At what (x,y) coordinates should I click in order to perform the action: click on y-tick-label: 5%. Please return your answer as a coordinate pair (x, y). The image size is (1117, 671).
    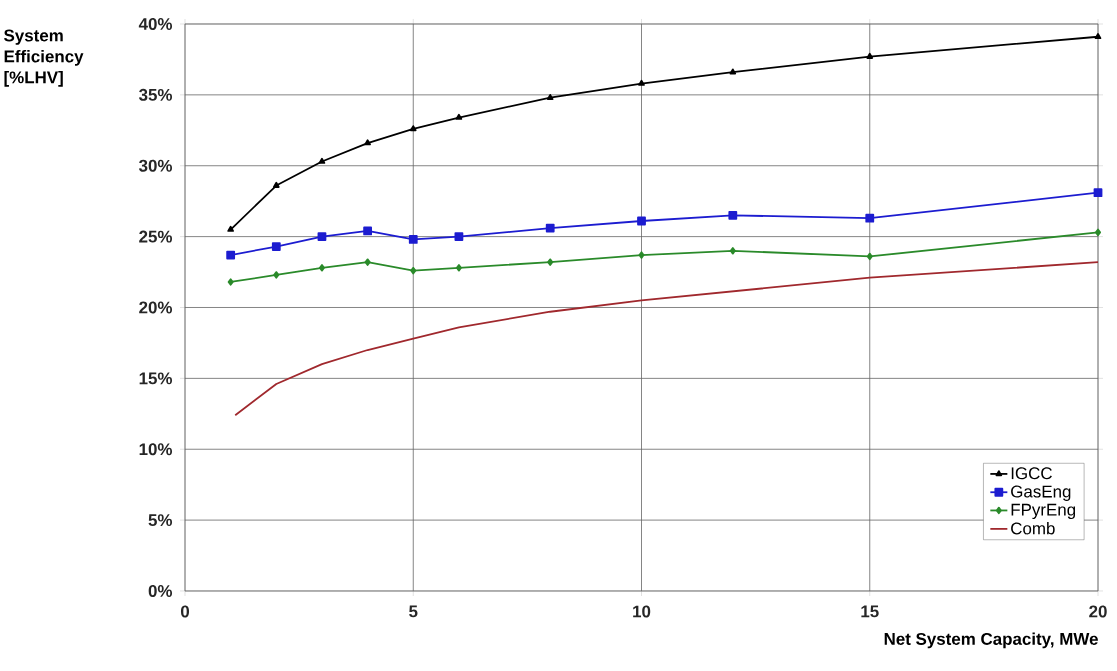
    Looking at the image, I should click on (160, 520).